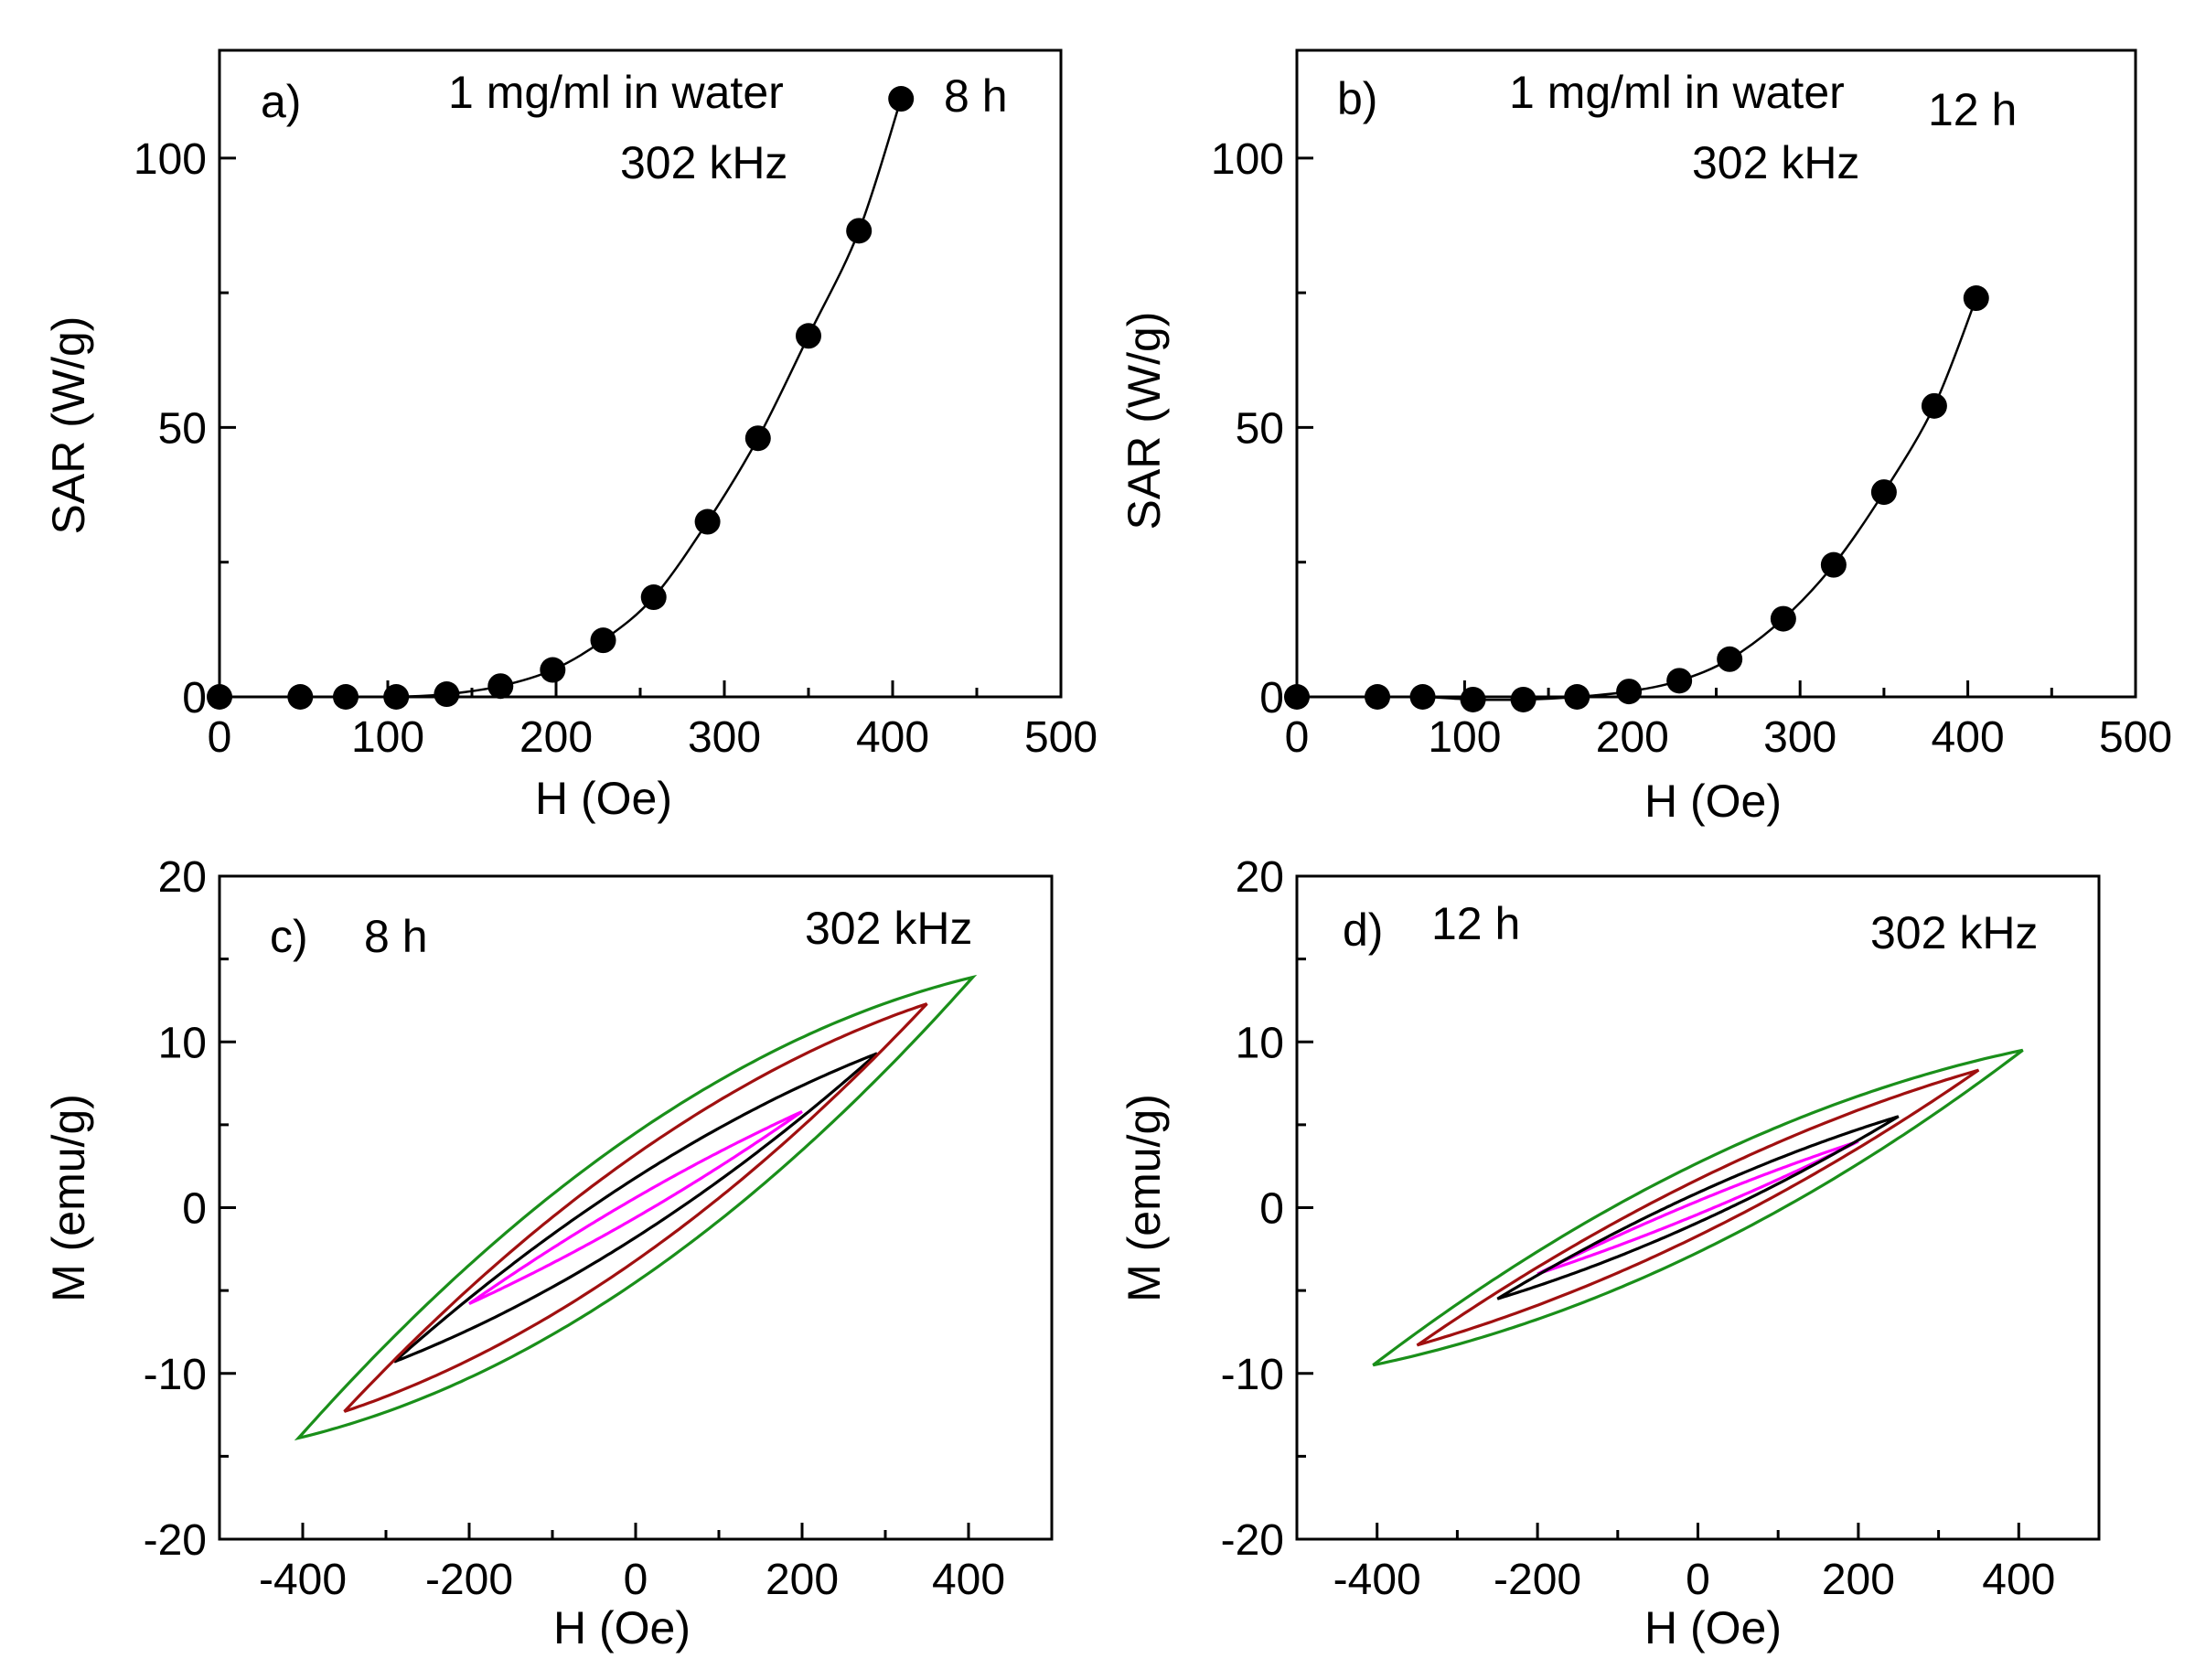  What do you see at coordinates (724, 737) in the screenshot?
I see `panel-a-x-tick-label: 300` at bounding box center [724, 737].